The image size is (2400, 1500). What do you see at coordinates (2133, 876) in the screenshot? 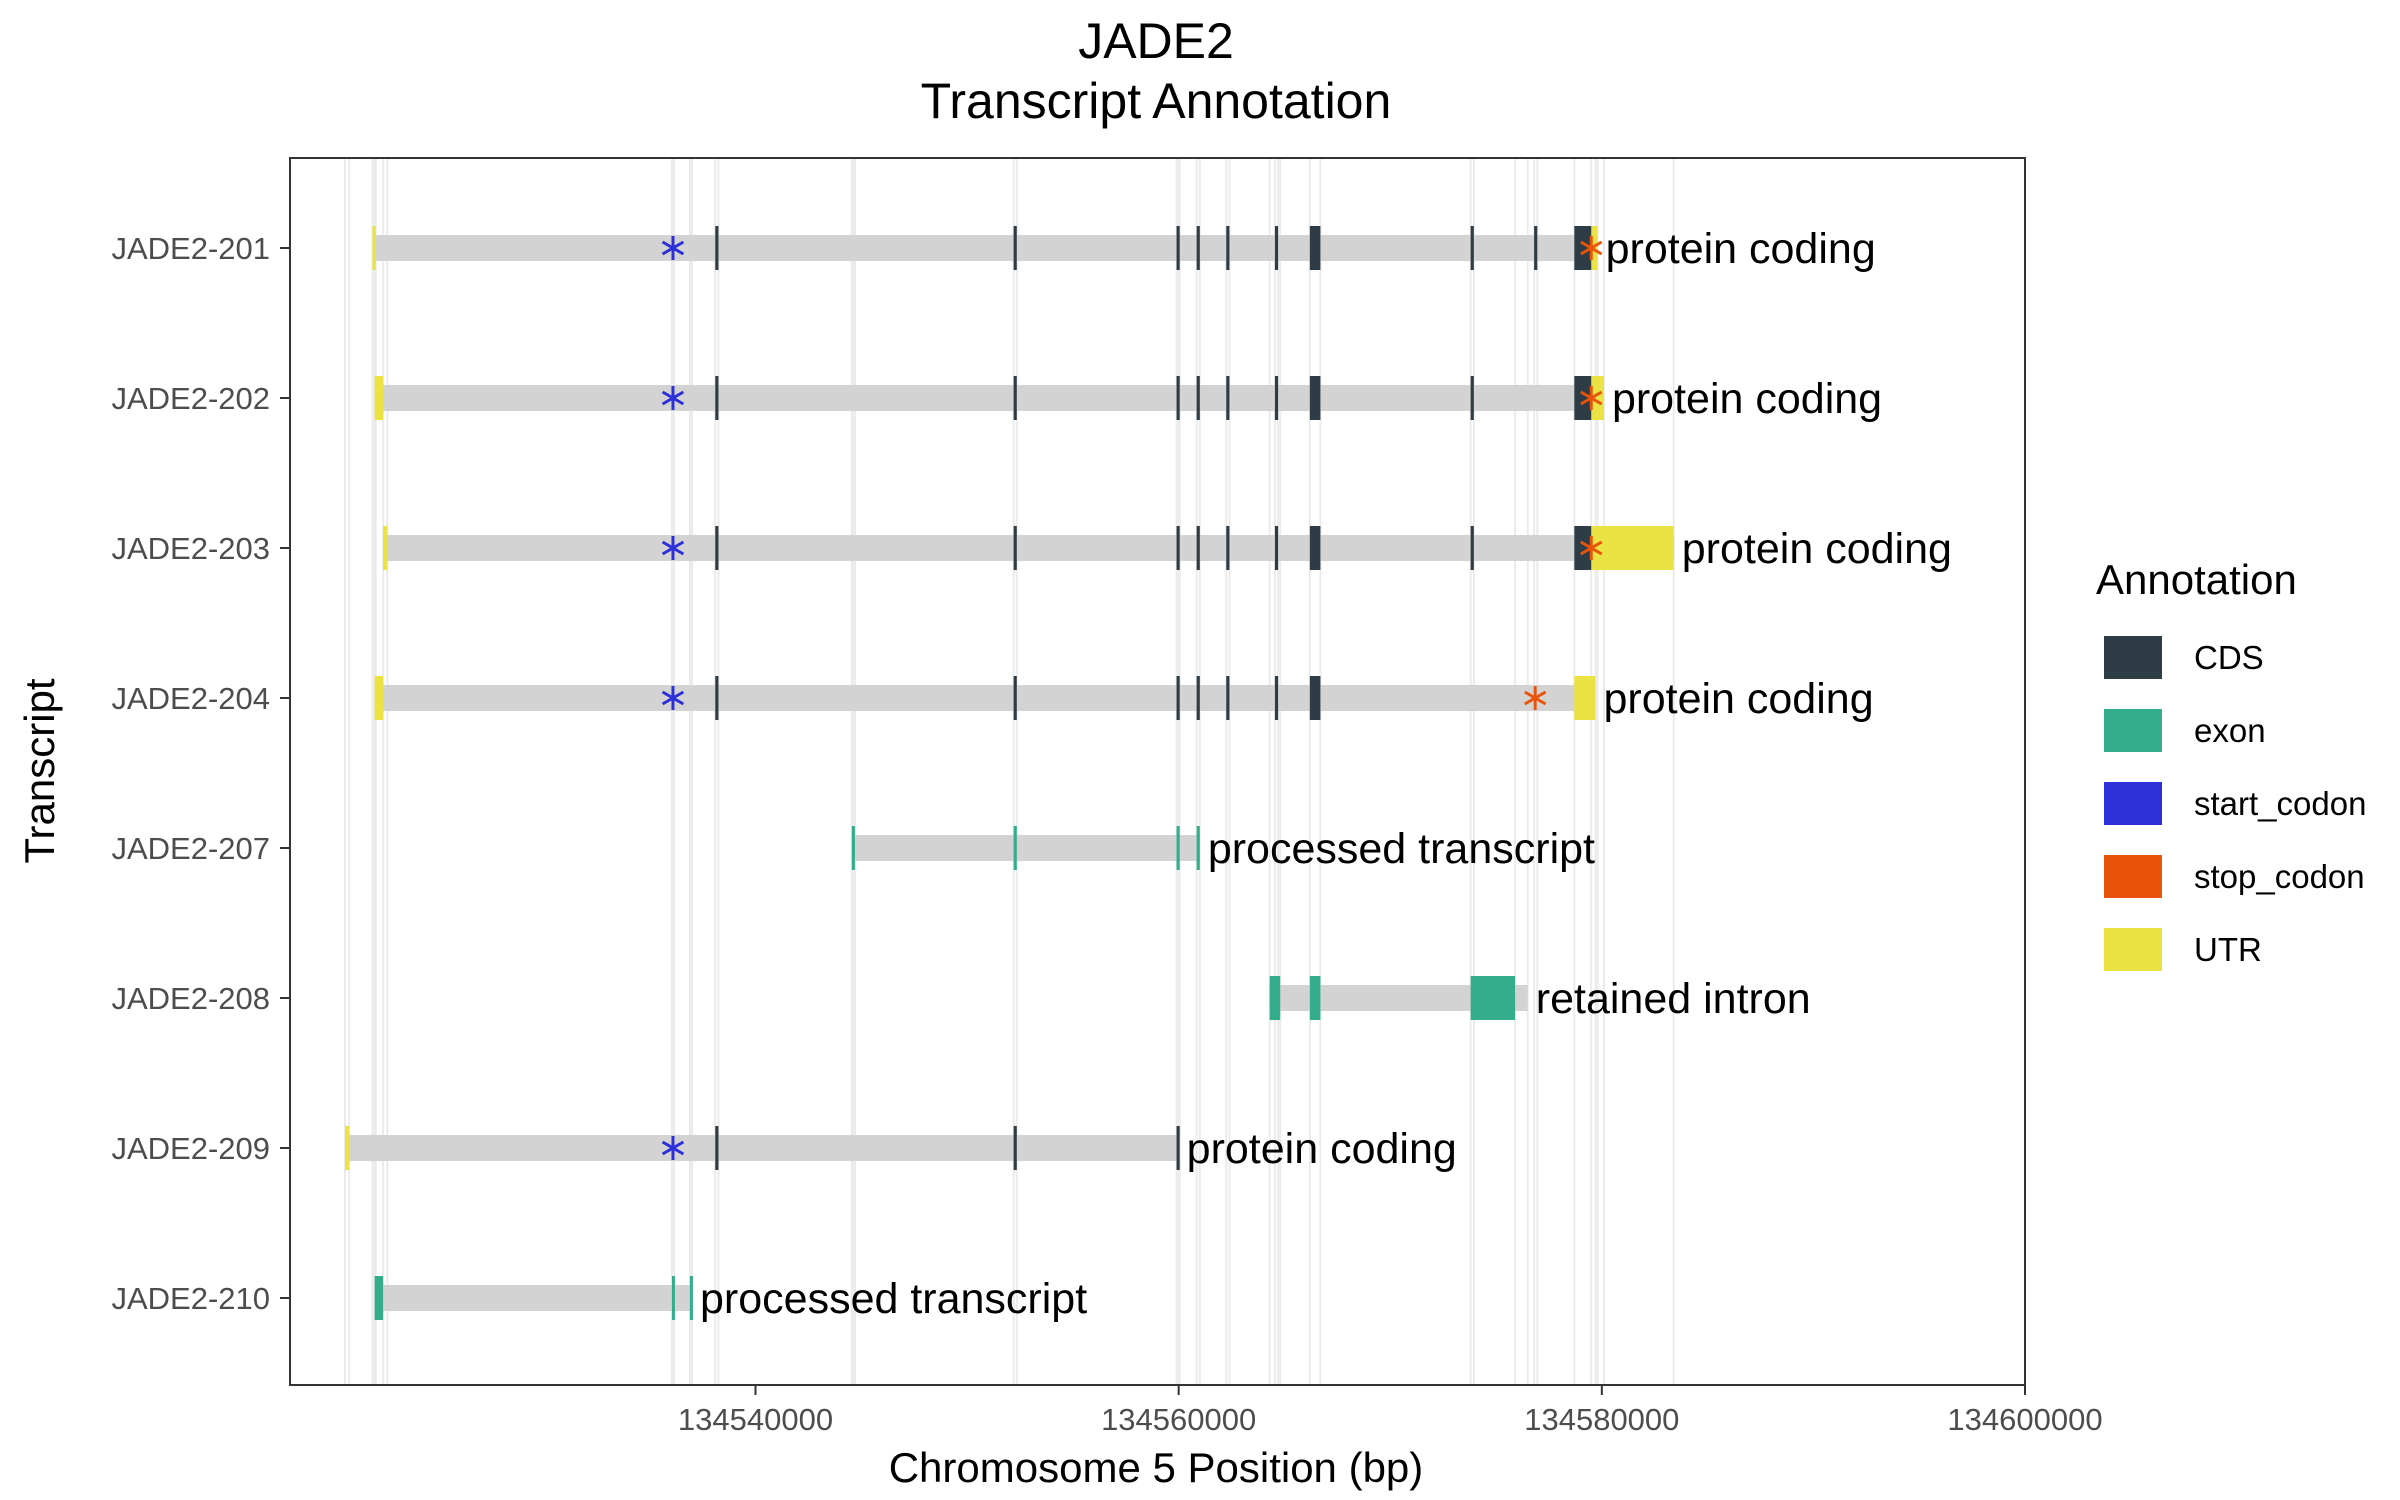
I see `legend-key-stop-codon` at bounding box center [2133, 876].